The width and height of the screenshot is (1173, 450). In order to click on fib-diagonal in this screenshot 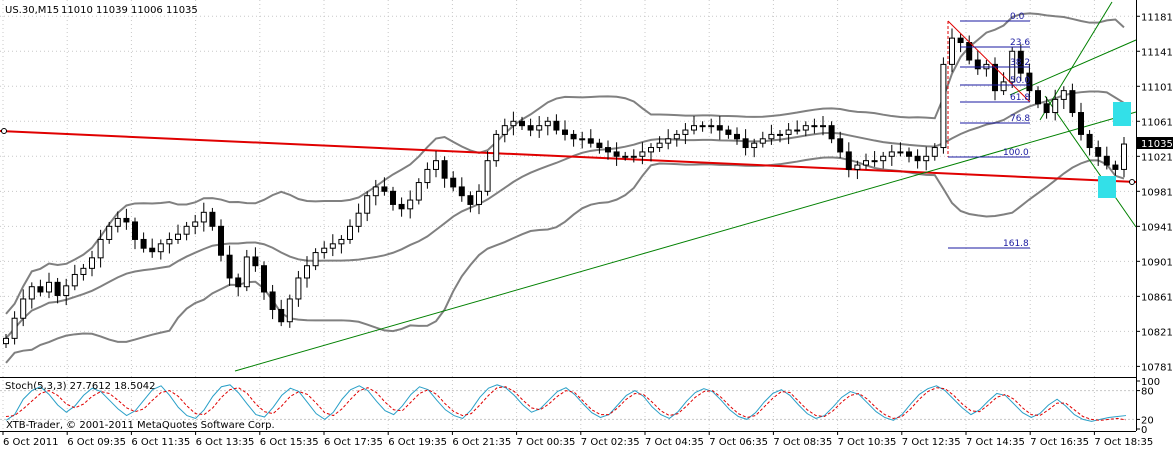, I will do `click(989, 61)`.